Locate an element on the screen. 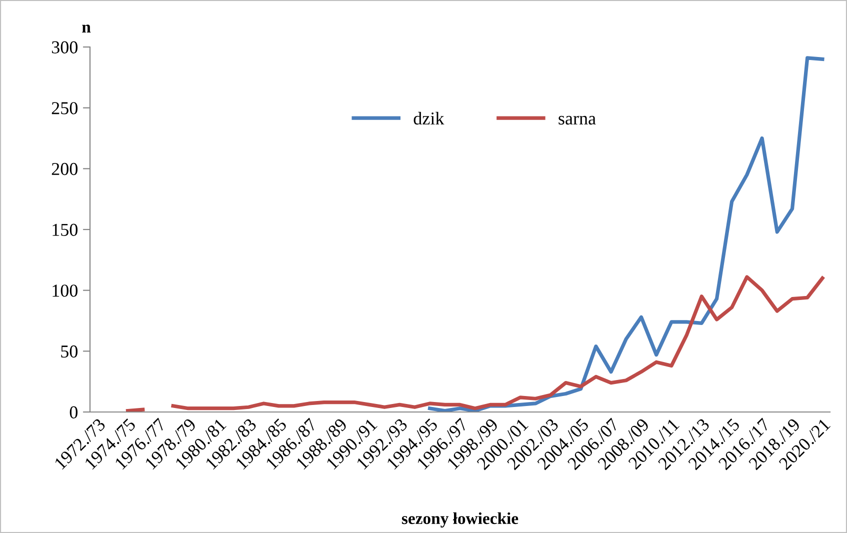 The image size is (847, 533). y-tick-label: 100 is located at coordinates (65, 290).